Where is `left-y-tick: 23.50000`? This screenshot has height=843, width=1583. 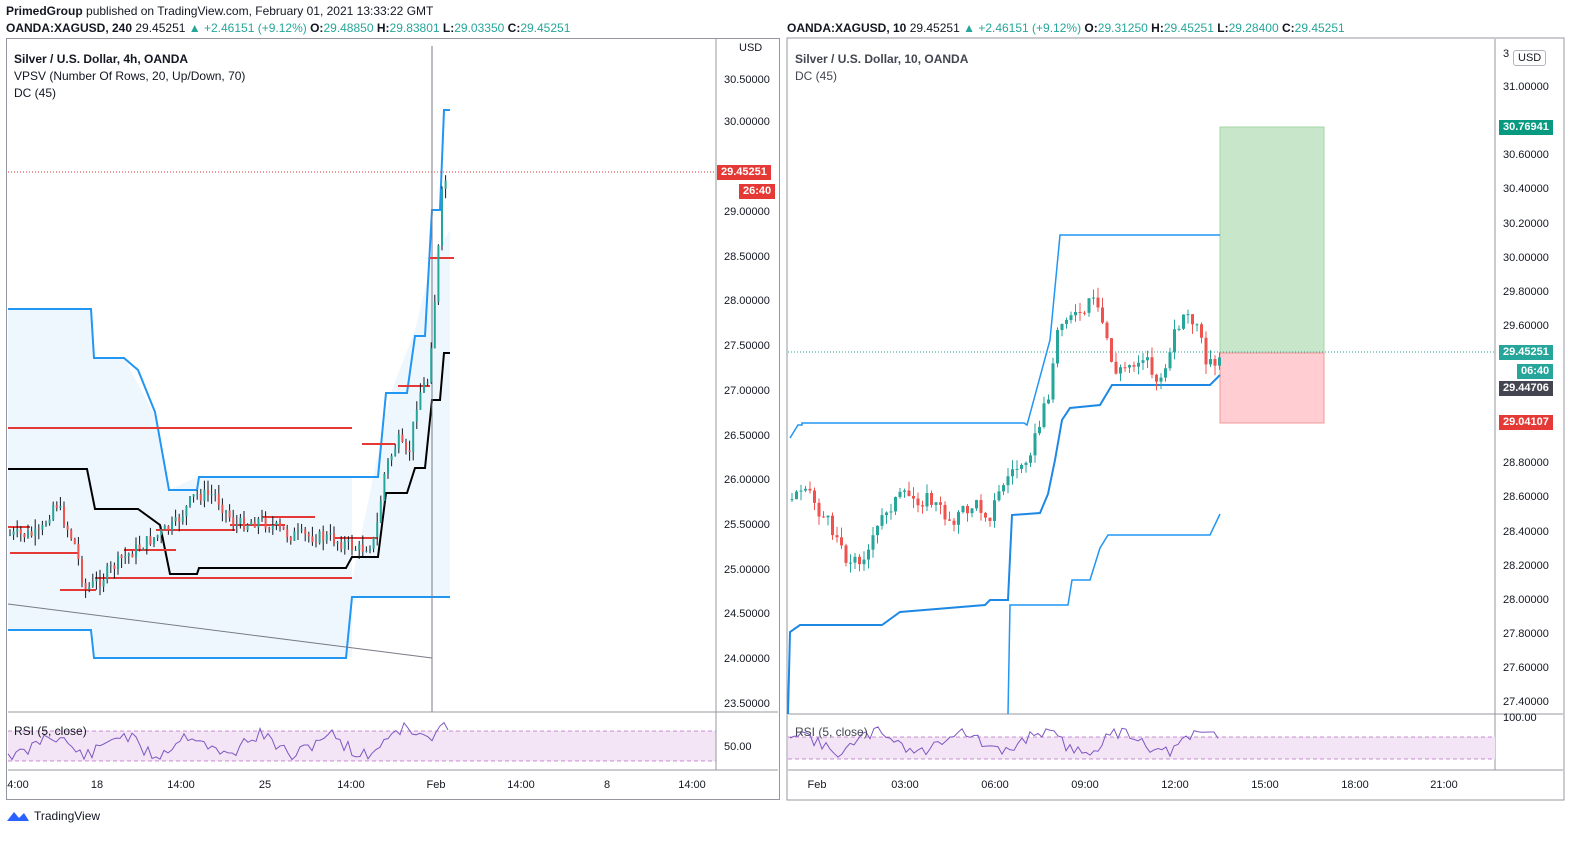
left-y-tick: 23.50000 is located at coordinates (747, 704).